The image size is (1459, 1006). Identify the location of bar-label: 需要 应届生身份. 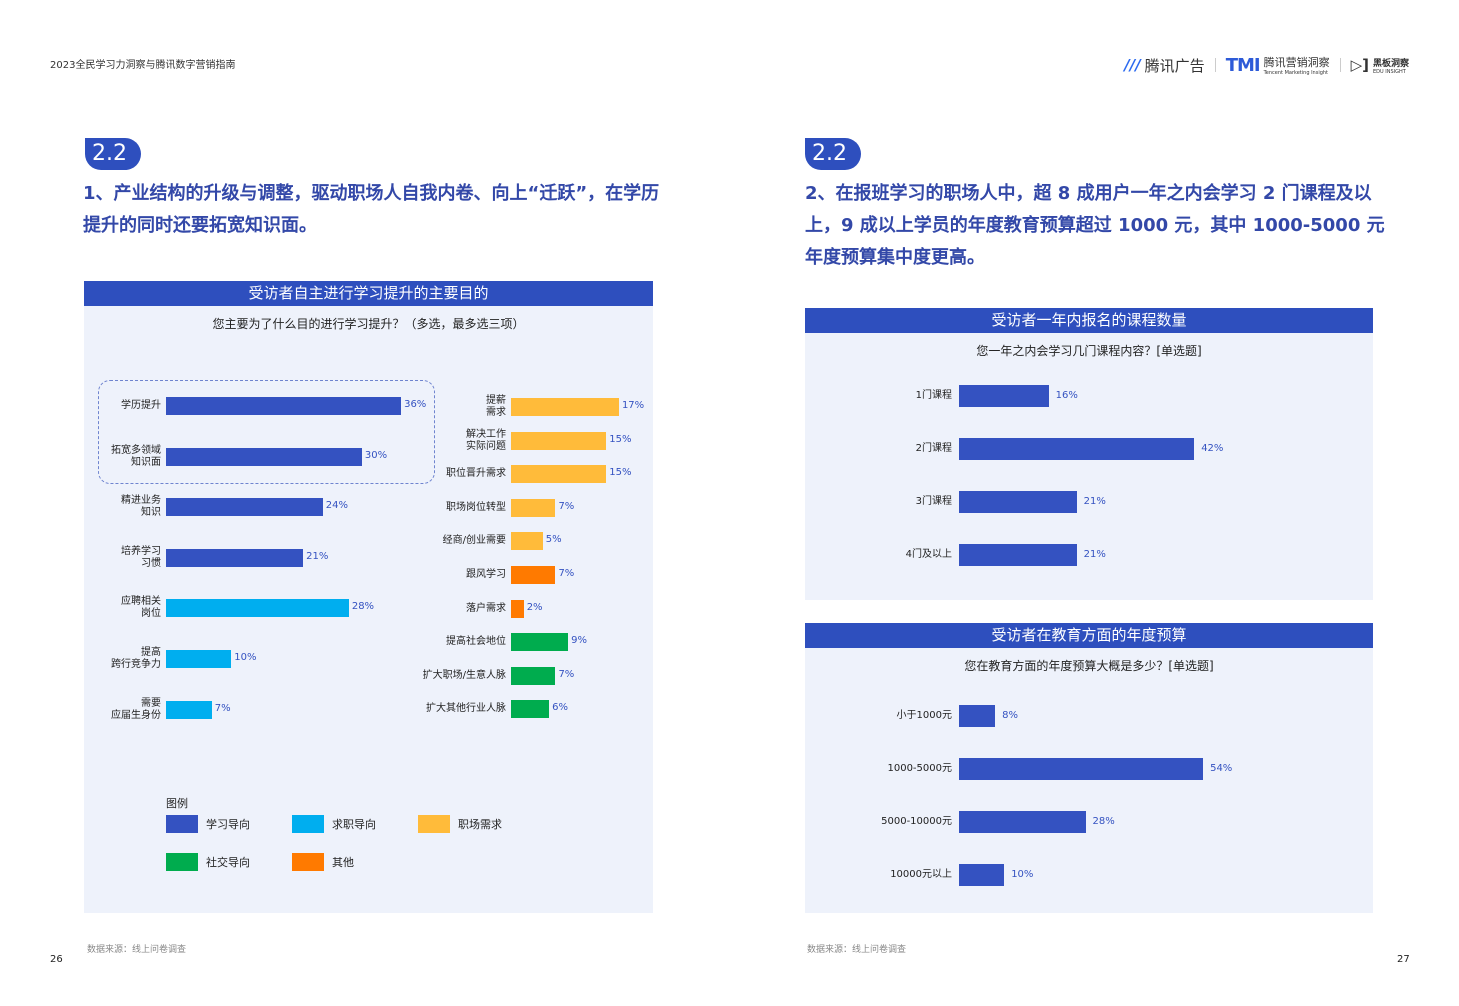
(136, 709).